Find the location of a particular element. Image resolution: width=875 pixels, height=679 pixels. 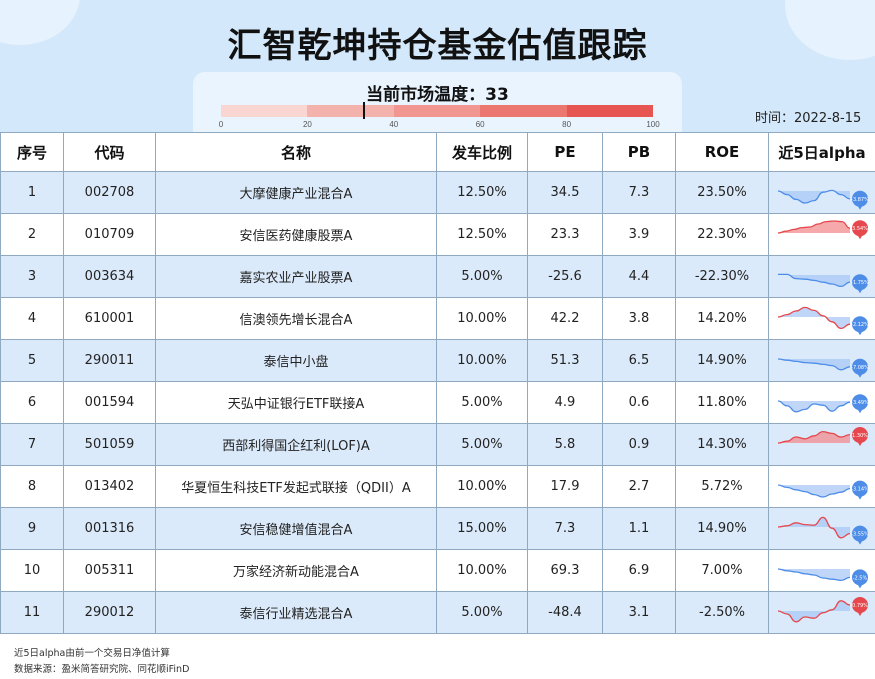

column-header-roe: ROE is located at coordinates (722, 152).